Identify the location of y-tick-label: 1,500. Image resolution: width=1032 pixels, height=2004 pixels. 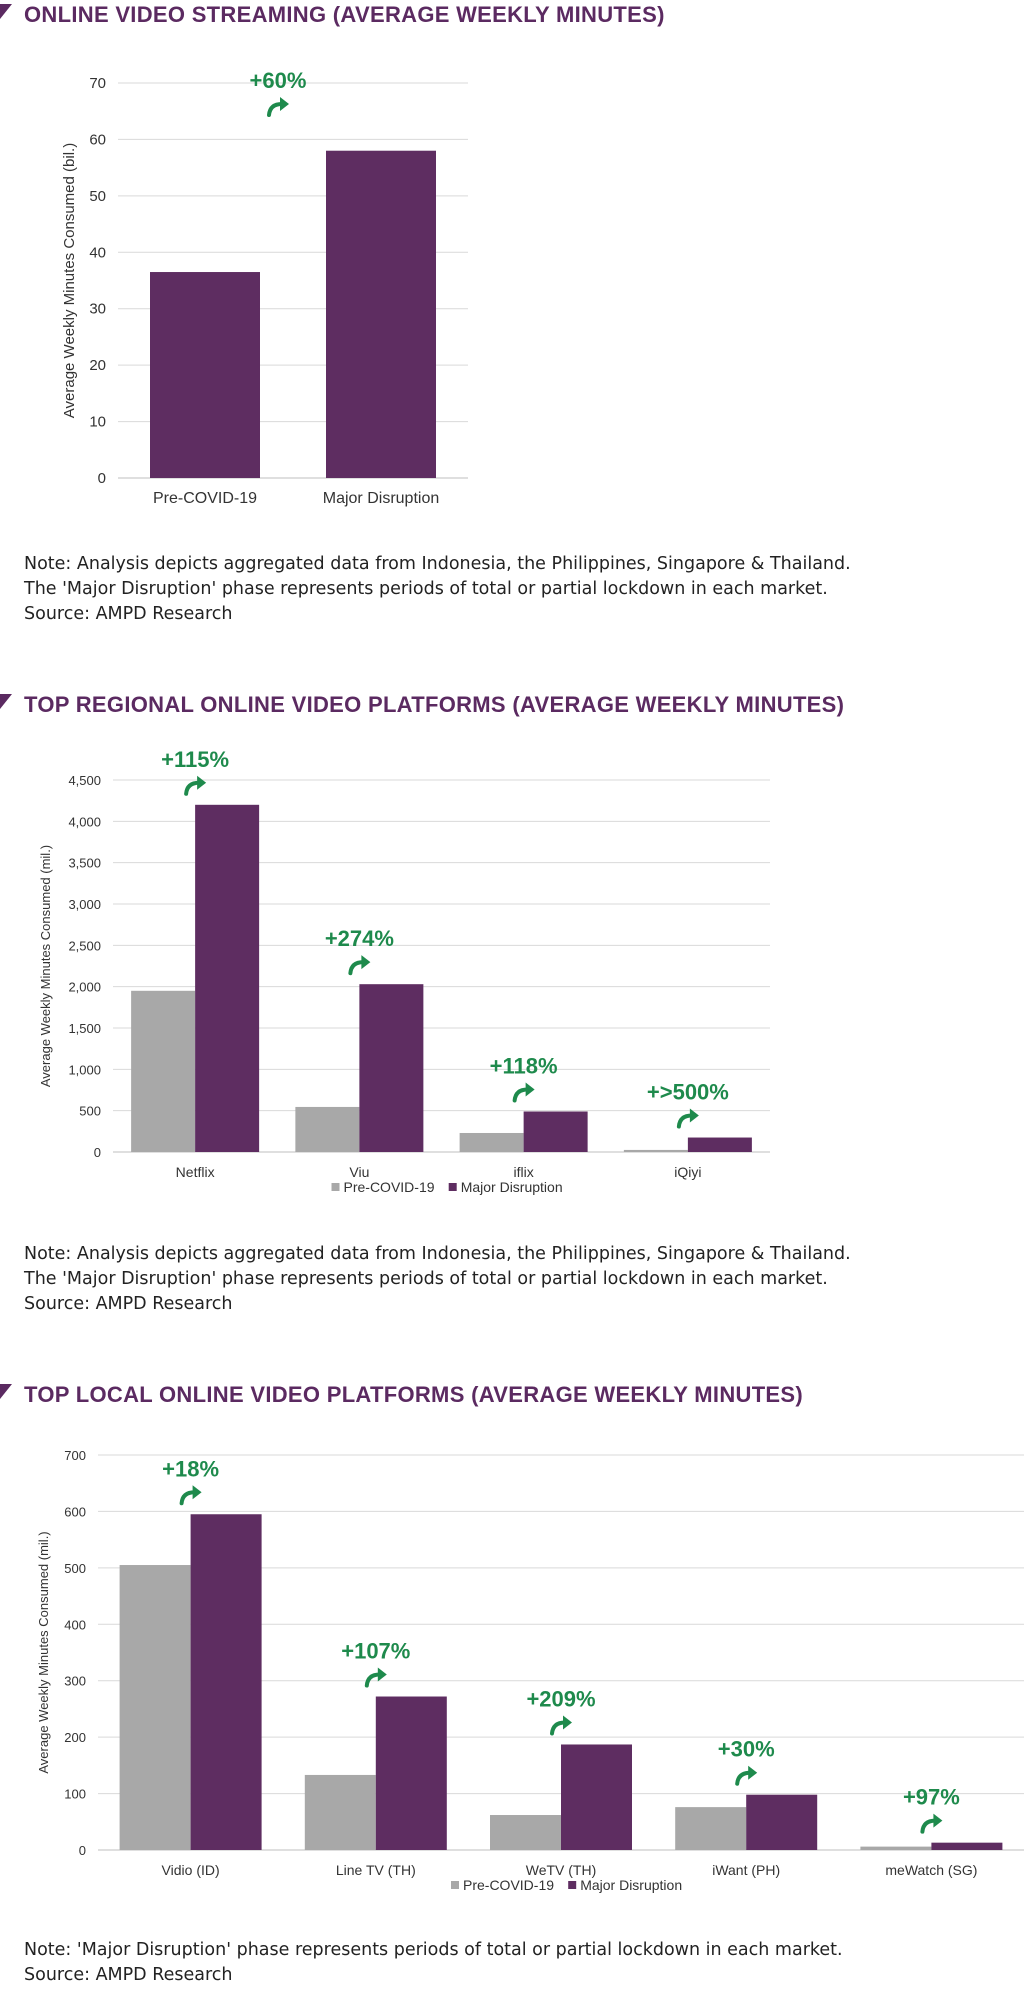
(84, 1028).